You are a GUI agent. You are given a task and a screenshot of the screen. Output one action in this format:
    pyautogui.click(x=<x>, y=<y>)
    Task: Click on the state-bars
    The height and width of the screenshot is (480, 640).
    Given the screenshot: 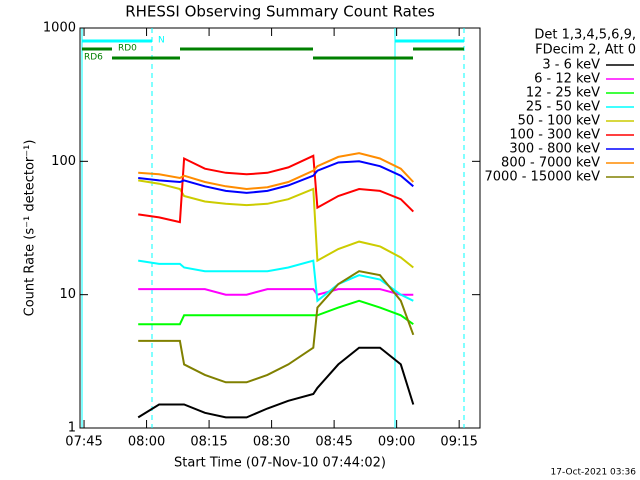 What is the action you would take?
    pyautogui.click(x=273, y=49)
    